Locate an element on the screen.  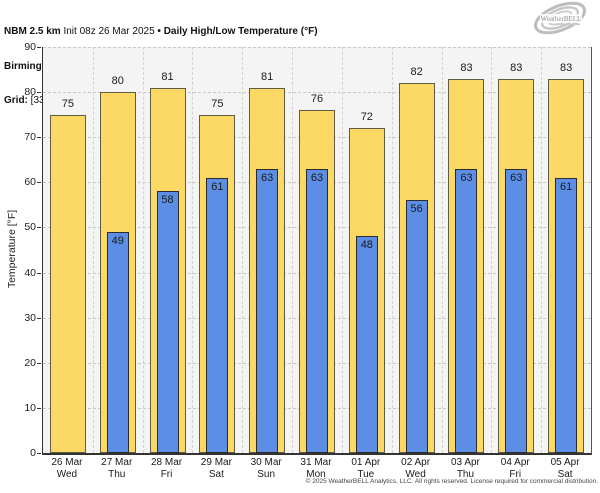
low-value-label: 48 is located at coordinates (366, 245).